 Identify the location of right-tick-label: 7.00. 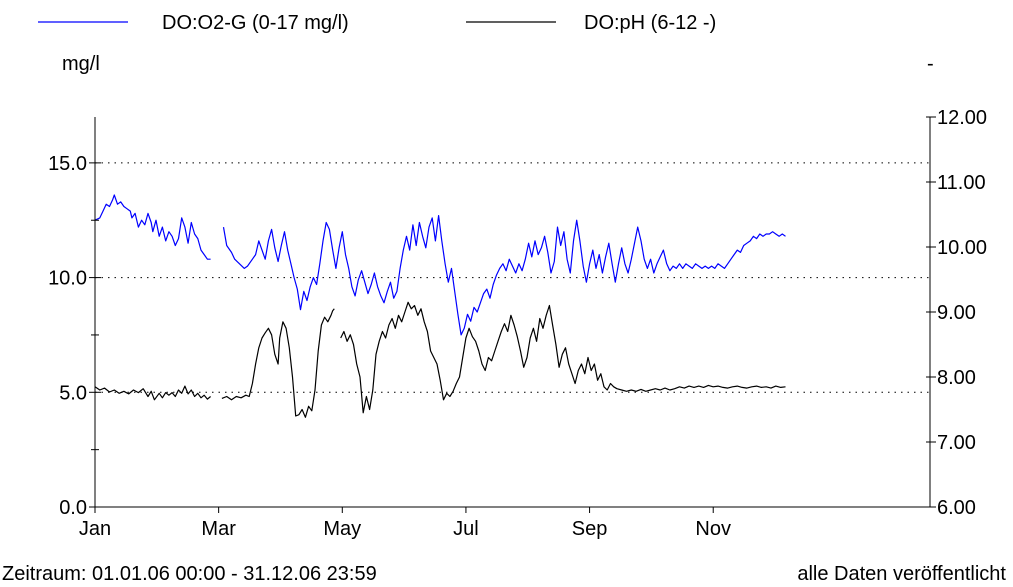
(956, 443).